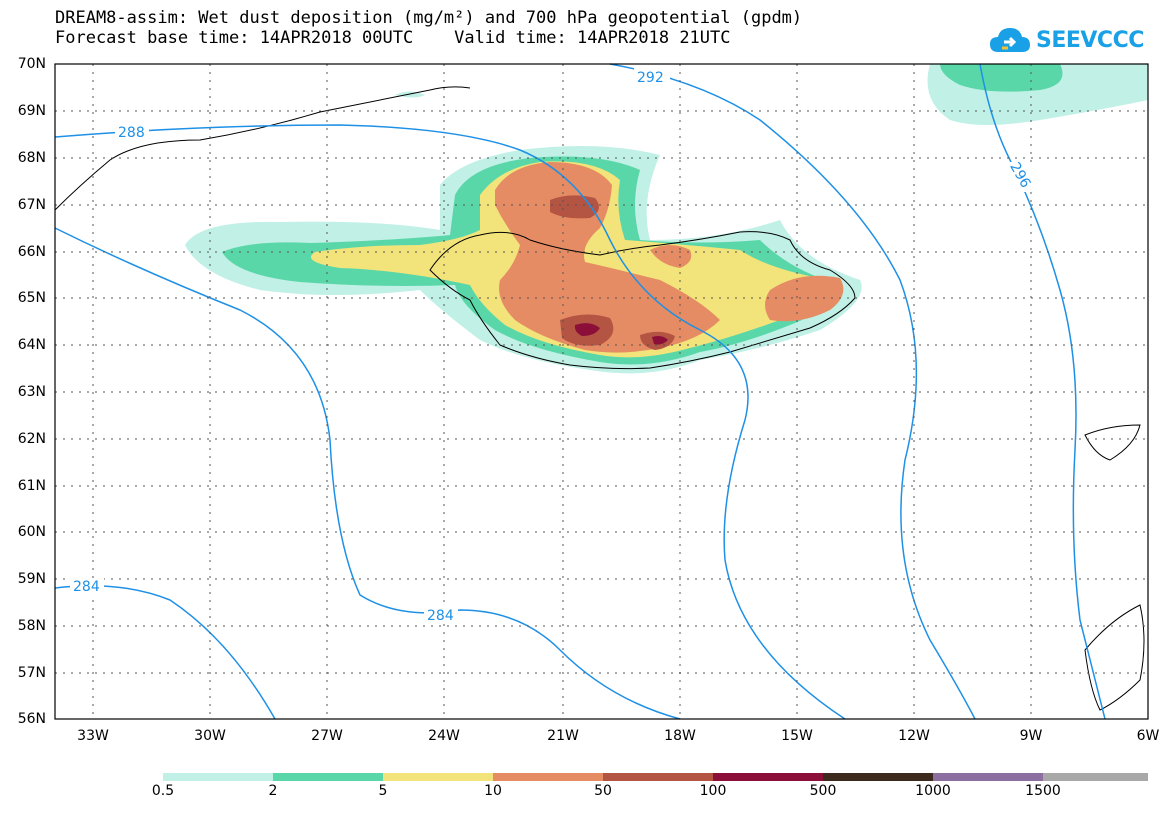 This screenshot has width=1175, height=815. What do you see at coordinates (163, 791) in the screenshot?
I see `colorbar-label: 0.5` at bounding box center [163, 791].